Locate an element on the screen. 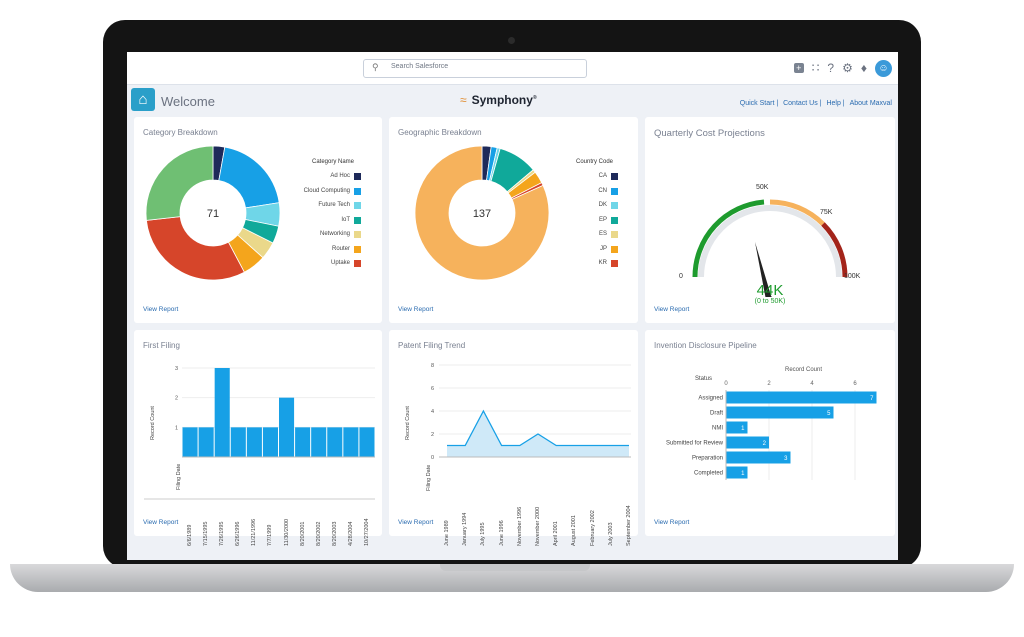  x-tick-label: 6 is located at coordinates (855, 384).